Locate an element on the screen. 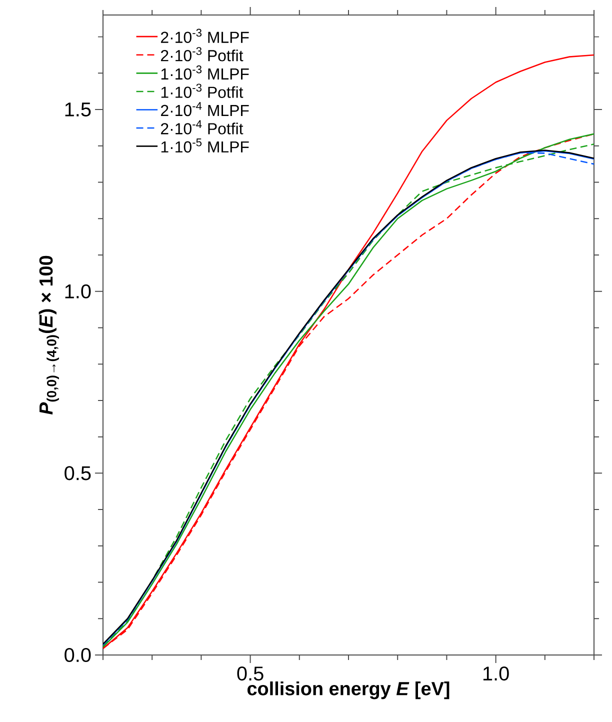  legend-label: 1·10$^{-5}$ MLPF is located at coordinates (205, 145).